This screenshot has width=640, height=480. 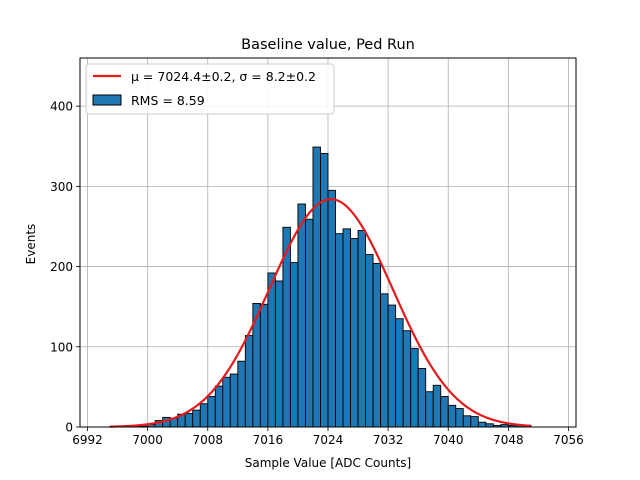 What do you see at coordinates (448, 440) in the screenshot?
I see `x-tick-label: 7040` at bounding box center [448, 440].